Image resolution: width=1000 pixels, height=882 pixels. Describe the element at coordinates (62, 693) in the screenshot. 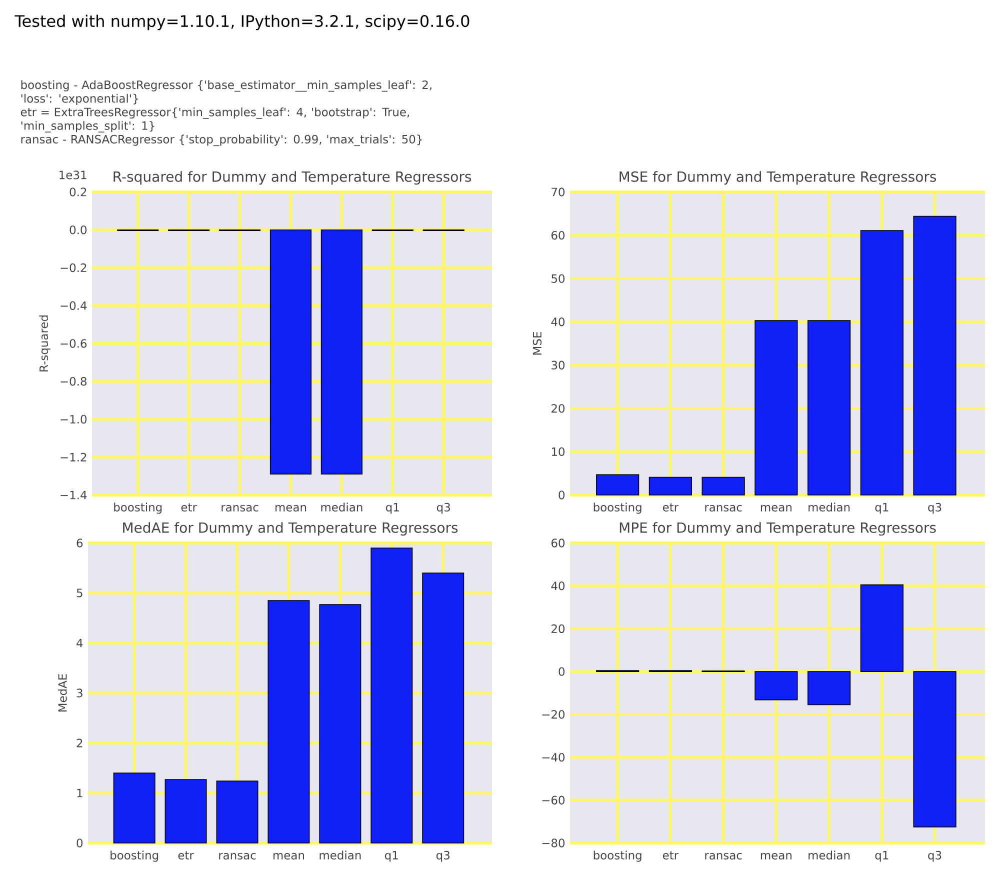

I see `y-axis-title: MedAE` at that location.